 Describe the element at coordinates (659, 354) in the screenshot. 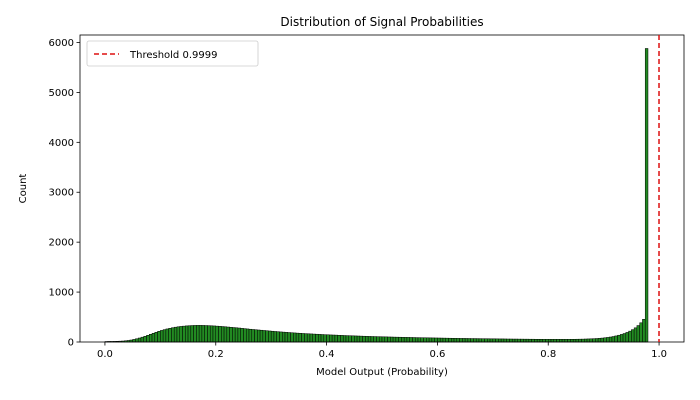

I see `x-tick-label: 1.0` at that location.